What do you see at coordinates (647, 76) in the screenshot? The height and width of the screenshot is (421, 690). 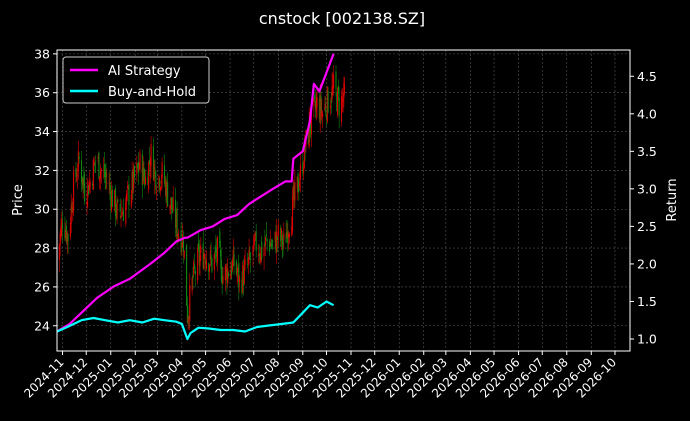 I see `y-right-tick-label: 4.5` at bounding box center [647, 76].